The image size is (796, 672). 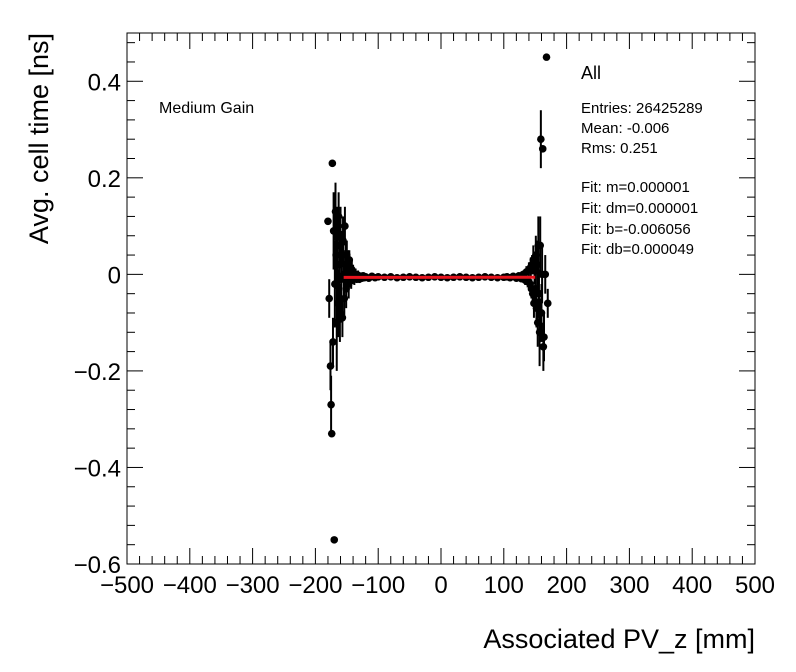 I want to click on x-tick-label: 500, so click(x=755, y=585).